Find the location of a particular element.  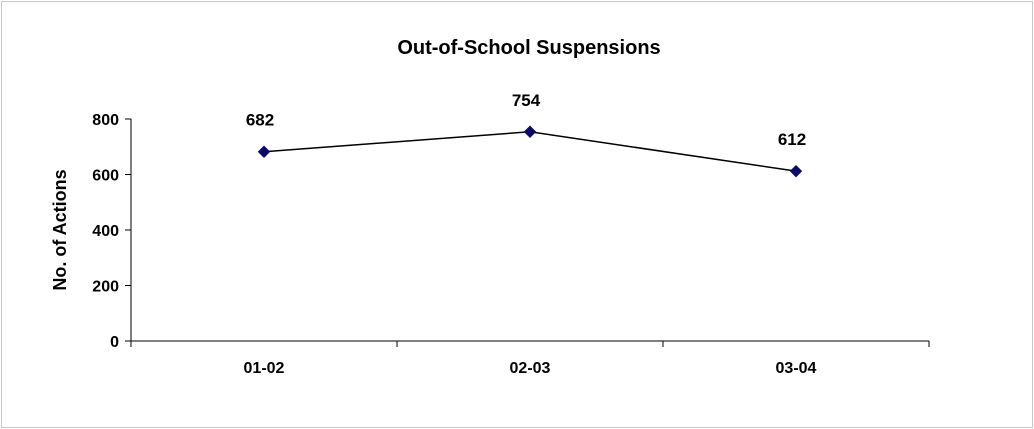

data-label: 682 is located at coordinates (260, 120).